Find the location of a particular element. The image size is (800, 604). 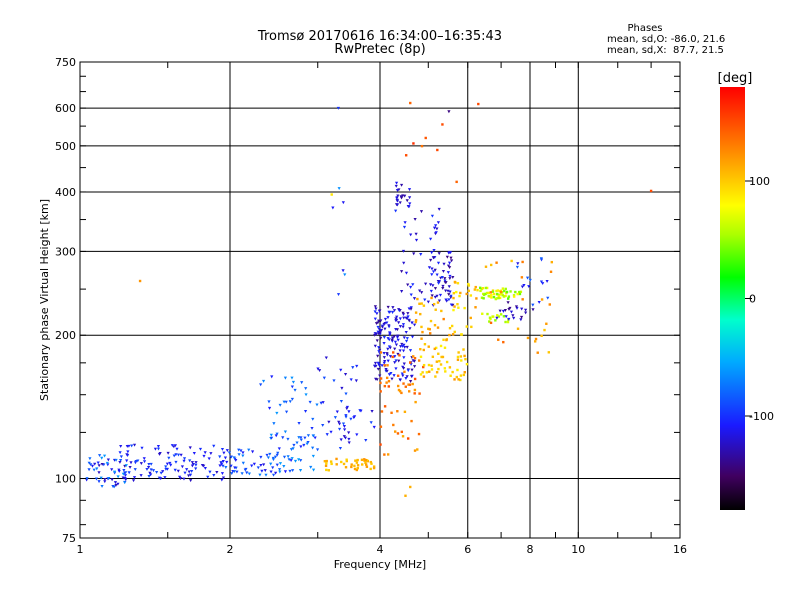

chart-title-line1: Tromsø 20170616 16:34:00–16:35:43 is located at coordinates (379, 36).